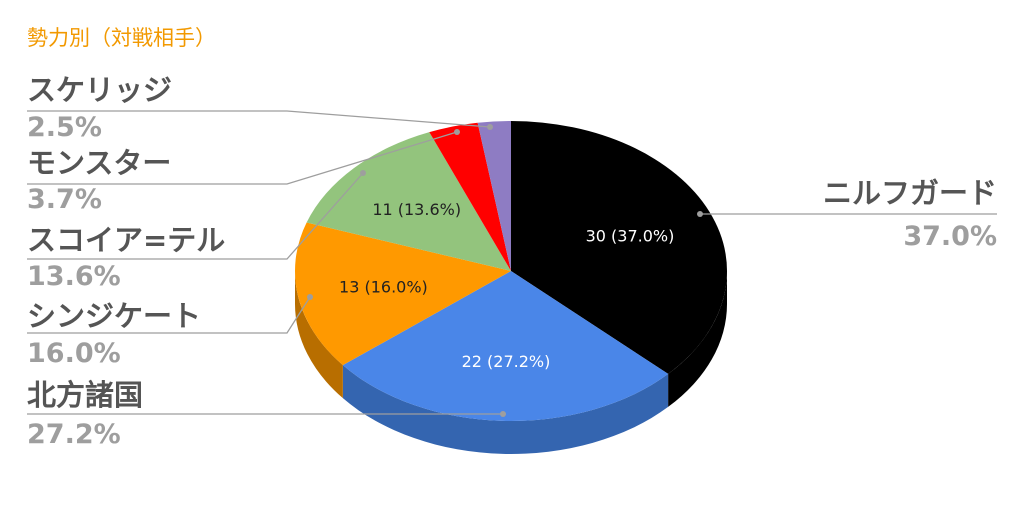 The image size is (1024, 530). What do you see at coordinates (910, 193) in the screenshot?
I see `slice-1-category-label: ニルフガード` at bounding box center [910, 193].